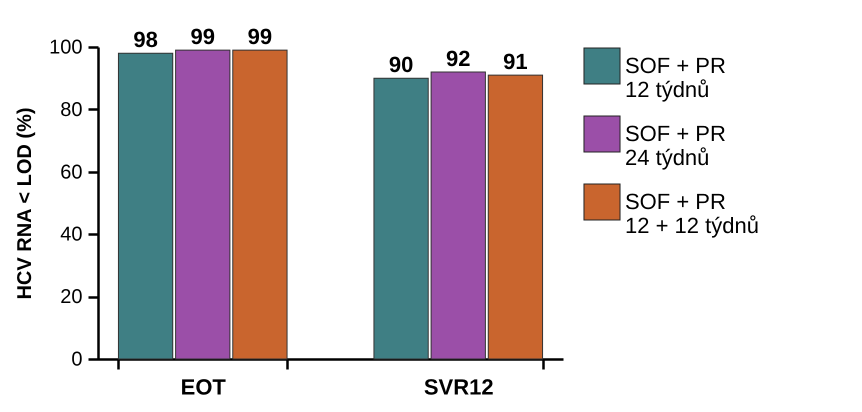 The image size is (862, 412). What do you see at coordinates (401, 65) in the screenshot?
I see `data-label: 90` at bounding box center [401, 65].